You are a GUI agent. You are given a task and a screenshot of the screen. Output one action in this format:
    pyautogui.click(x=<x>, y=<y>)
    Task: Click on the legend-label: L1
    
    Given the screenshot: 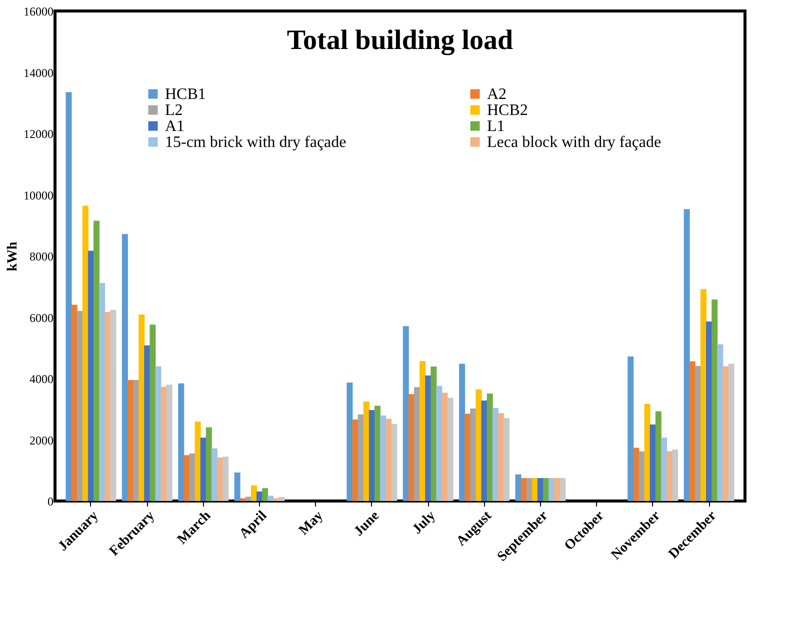 What is the action you would take?
    pyautogui.click(x=496, y=126)
    